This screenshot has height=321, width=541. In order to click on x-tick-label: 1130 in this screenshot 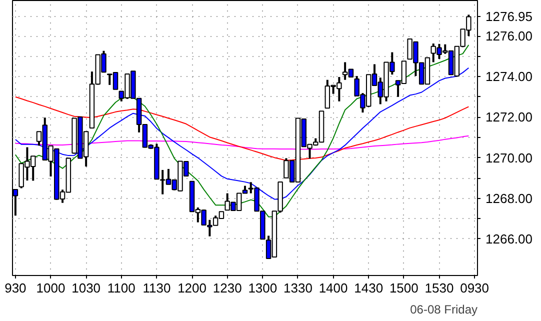, I will do `click(156, 288)`.